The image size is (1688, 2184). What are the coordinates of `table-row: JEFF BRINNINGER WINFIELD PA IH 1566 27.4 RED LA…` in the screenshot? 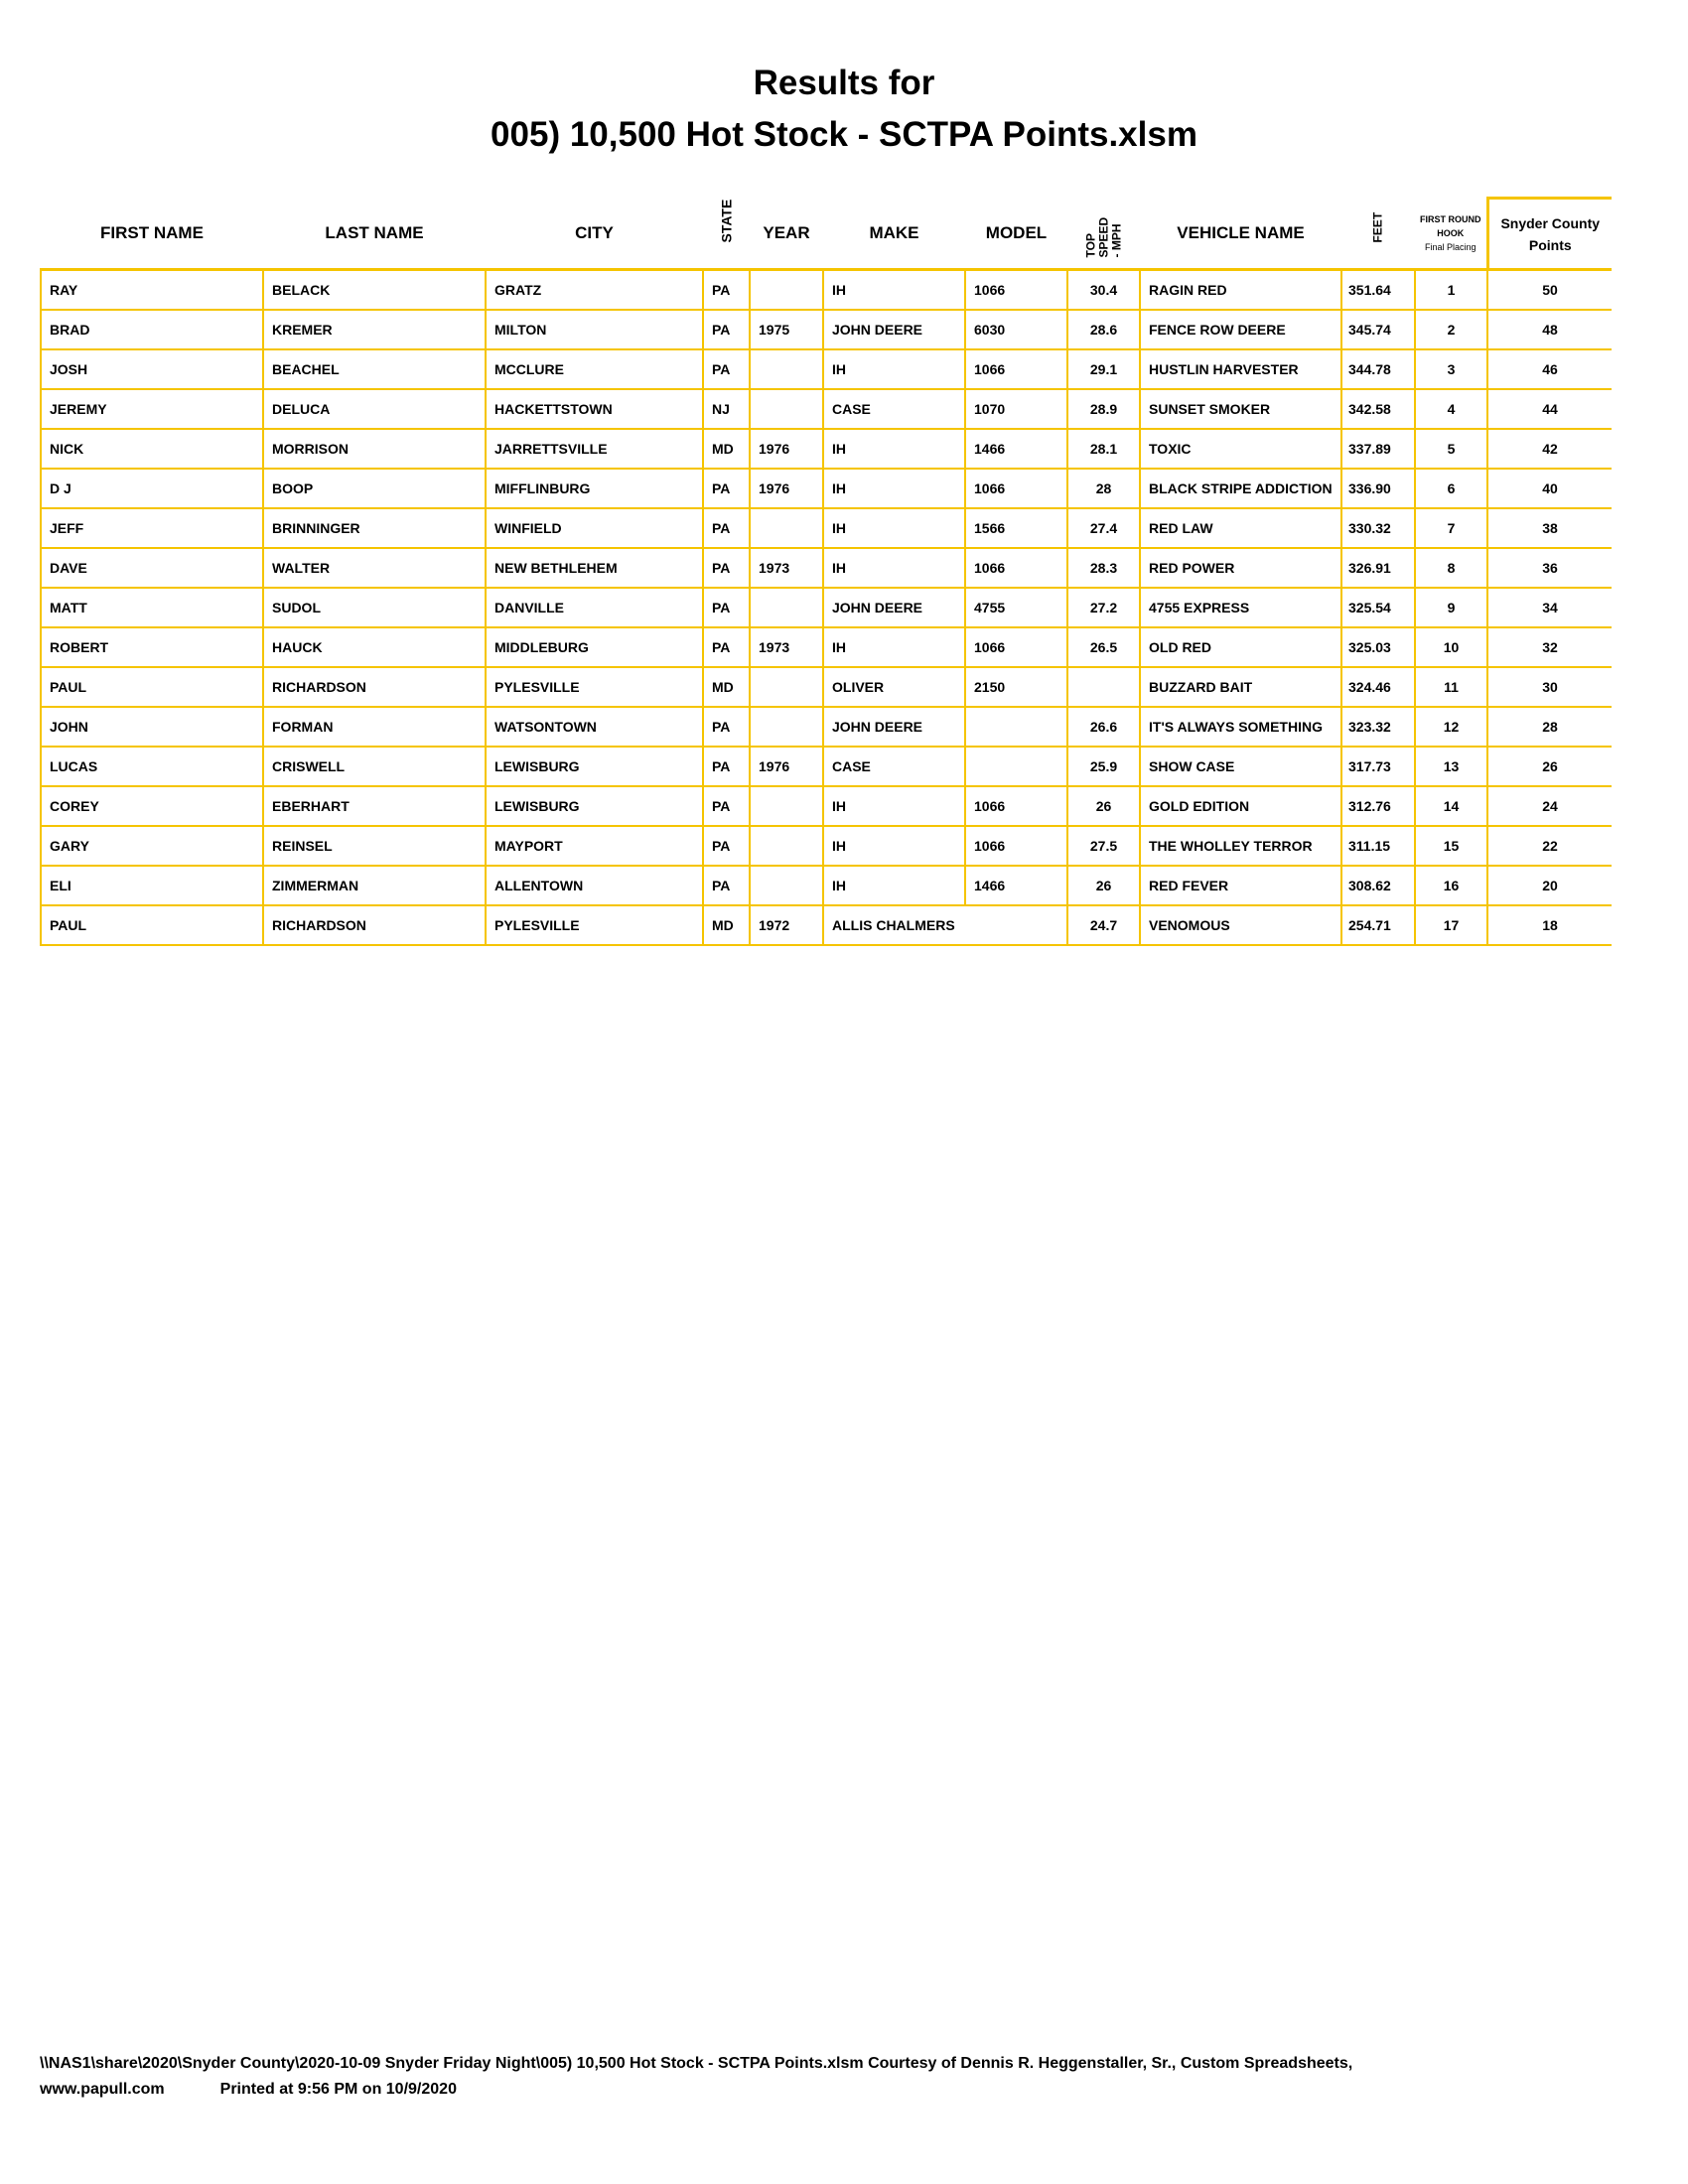 It's located at (826, 528).